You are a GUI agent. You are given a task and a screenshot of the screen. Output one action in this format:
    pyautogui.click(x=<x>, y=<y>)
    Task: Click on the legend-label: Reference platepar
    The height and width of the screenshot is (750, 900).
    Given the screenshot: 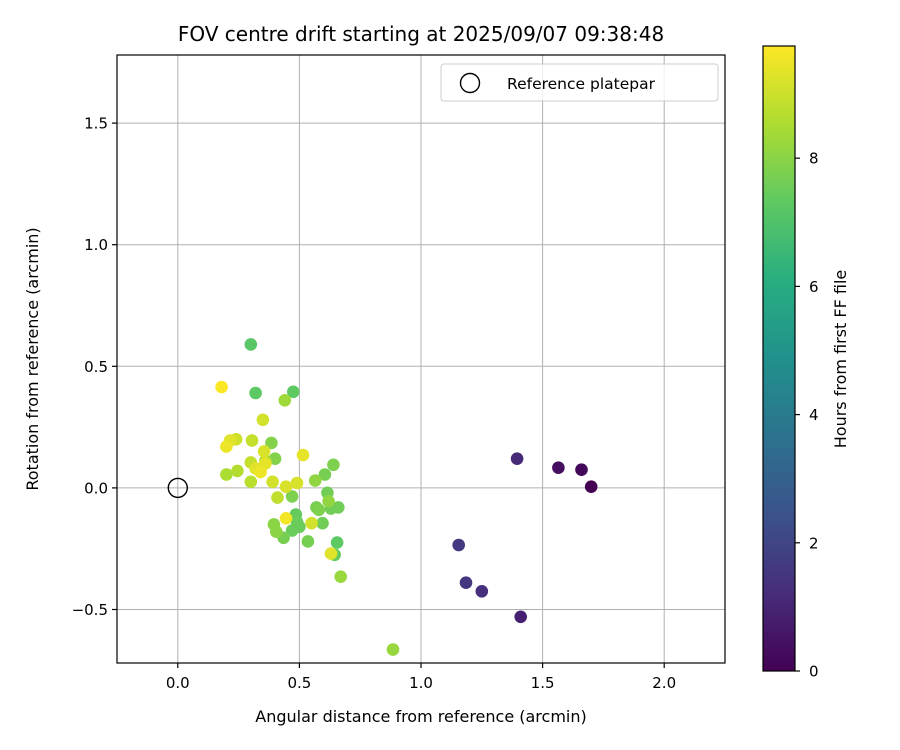 What is the action you would take?
    pyautogui.click(x=581, y=84)
    